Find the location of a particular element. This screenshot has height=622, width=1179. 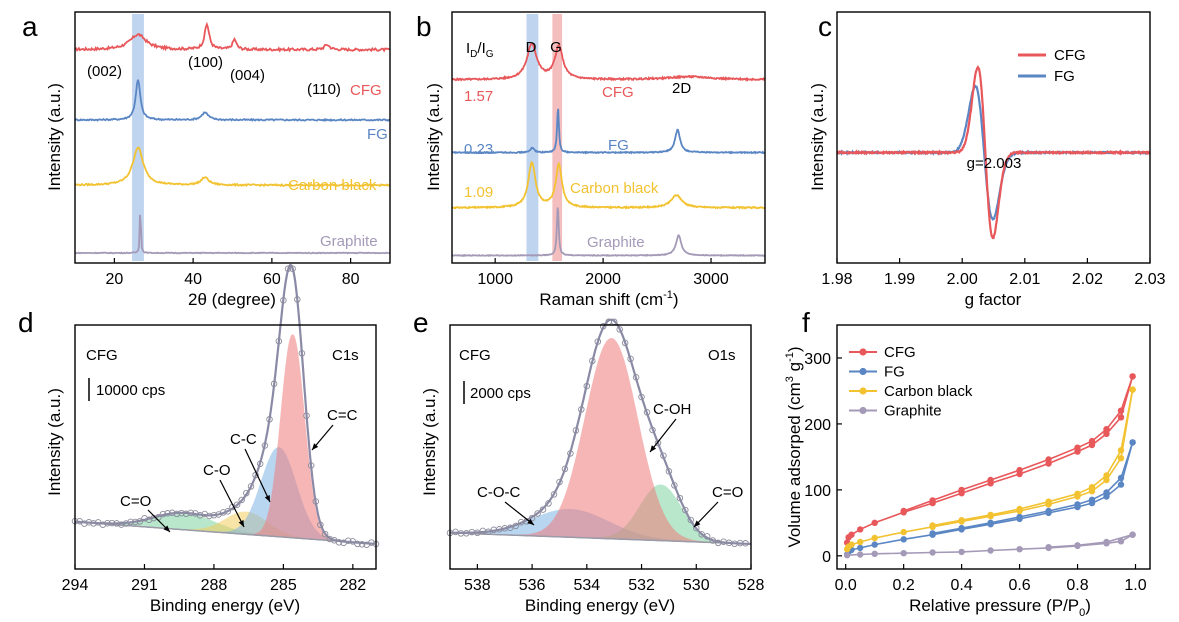

plot-frame-e is located at coordinates (600, 447).